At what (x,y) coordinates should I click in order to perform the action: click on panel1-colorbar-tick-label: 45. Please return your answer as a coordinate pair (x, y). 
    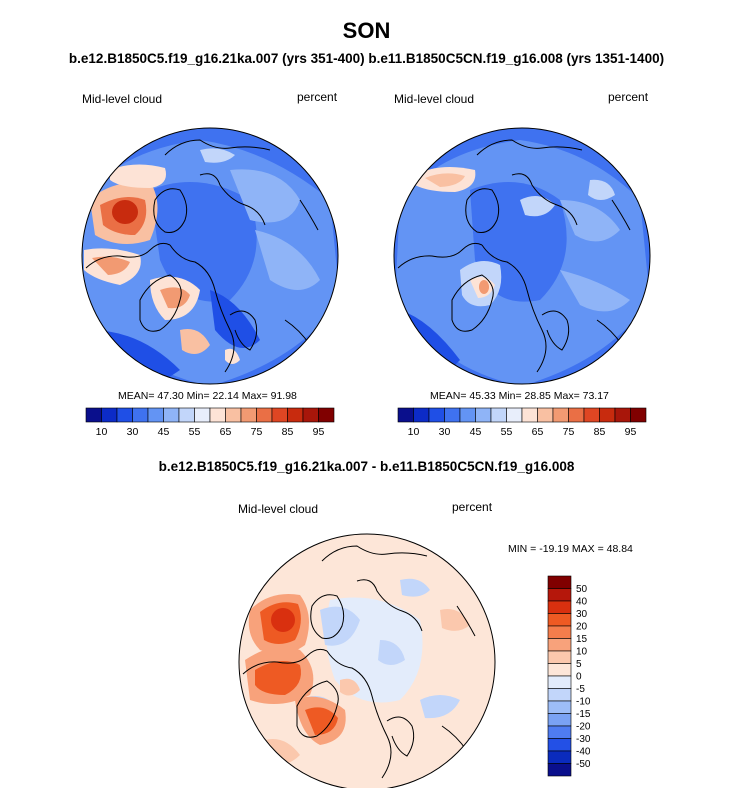
    Looking at the image, I should click on (164, 432).